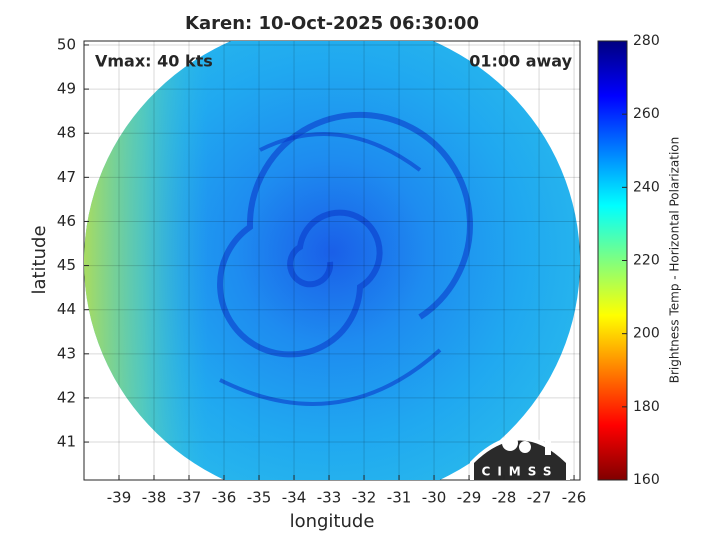  I want to click on y-tick-label: 50, so click(66, 44).